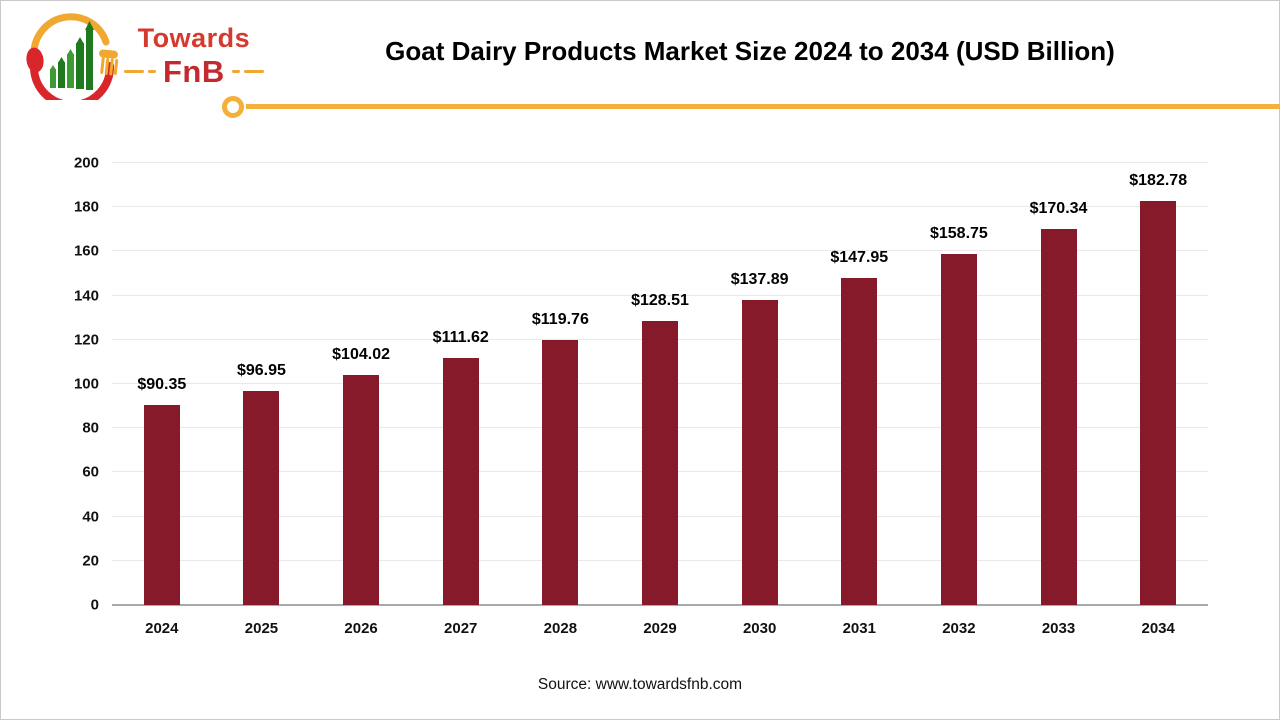 Image resolution: width=1280 pixels, height=720 pixels. Describe the element at coordinates (361, 355) in the screenshot. I see `bar-value-label: $104.02` at that location.